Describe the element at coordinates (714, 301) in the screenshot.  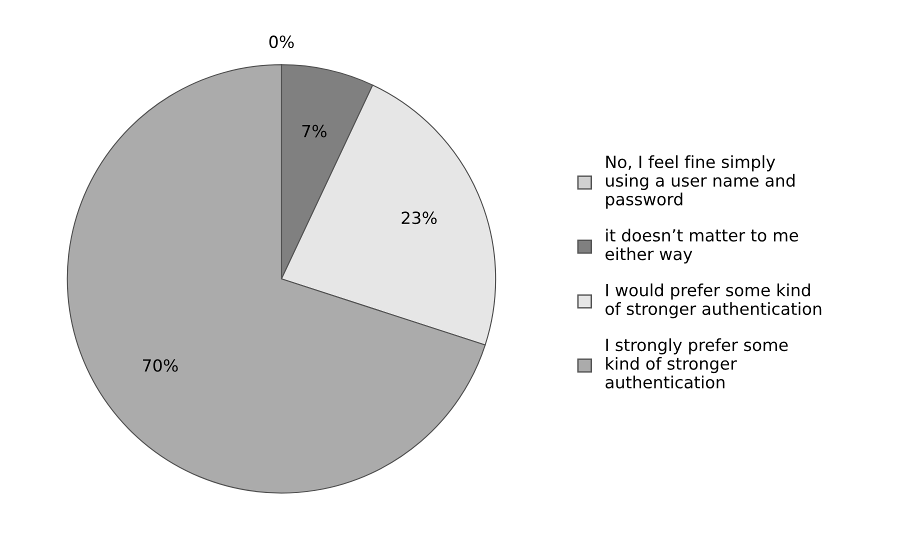
I see `legend-label: I would prefer some kind of stronger authentication` at that location.